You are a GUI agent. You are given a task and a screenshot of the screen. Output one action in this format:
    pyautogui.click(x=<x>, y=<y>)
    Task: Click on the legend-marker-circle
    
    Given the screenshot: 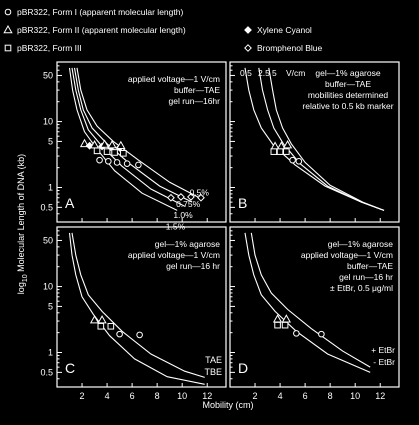 What is the action you would take?
    pyautogui.click(x=8, y=12)
    